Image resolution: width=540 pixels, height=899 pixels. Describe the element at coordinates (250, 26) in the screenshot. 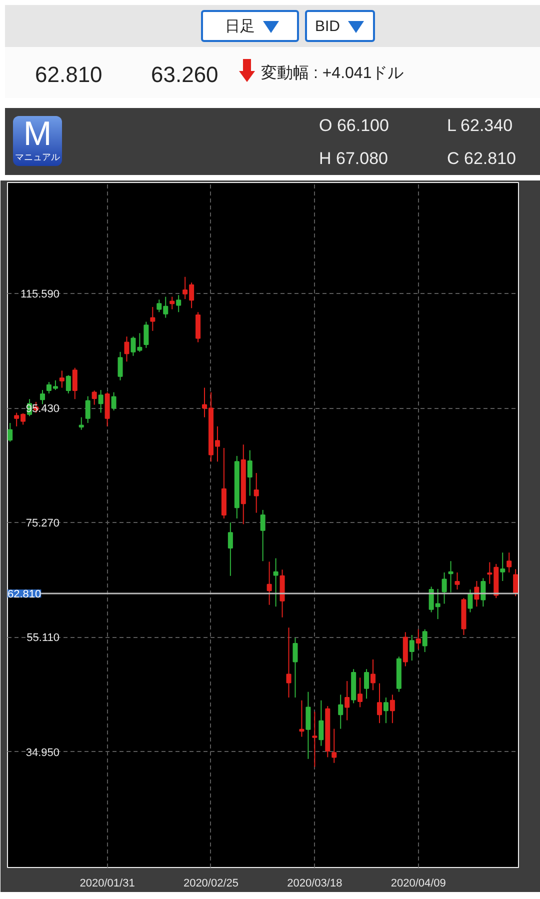

I see `text: 日足` at that location.